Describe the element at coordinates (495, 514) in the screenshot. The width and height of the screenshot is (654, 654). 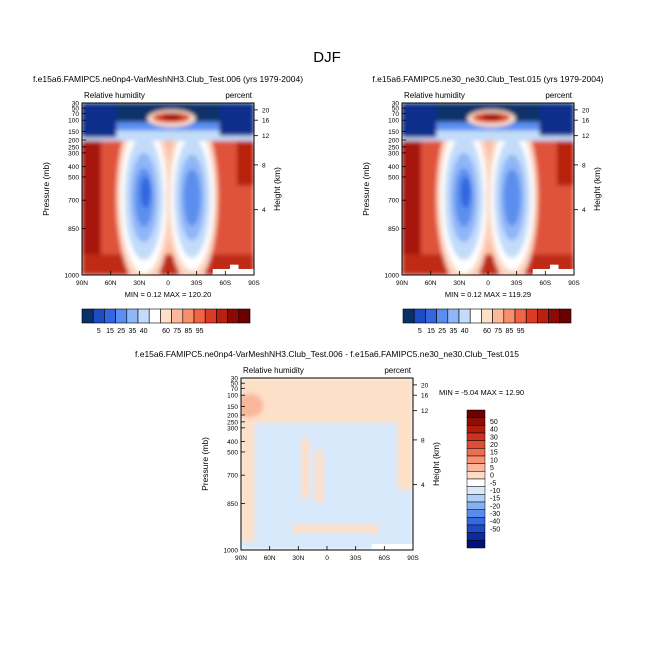
I see `colorbar-label: -30` at that location.